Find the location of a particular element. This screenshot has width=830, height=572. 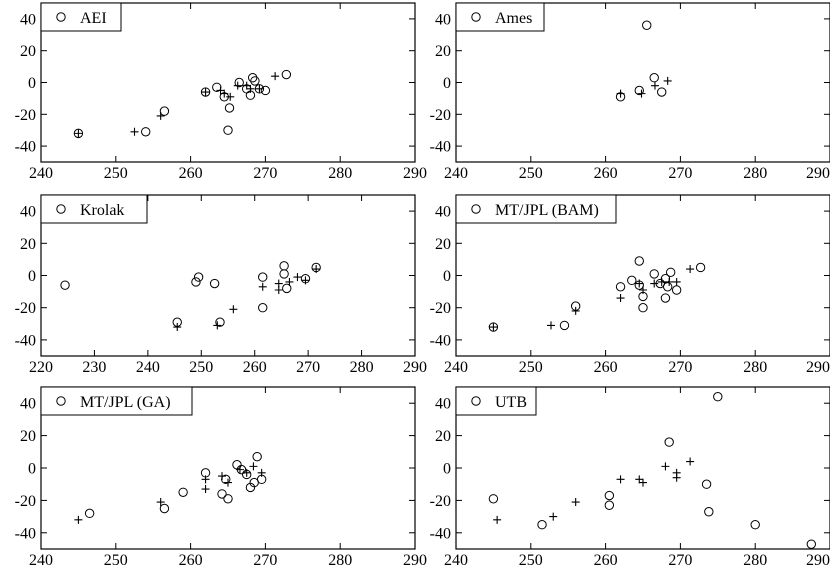

x-tick-label: 280 is located at coordinates (340, 173).